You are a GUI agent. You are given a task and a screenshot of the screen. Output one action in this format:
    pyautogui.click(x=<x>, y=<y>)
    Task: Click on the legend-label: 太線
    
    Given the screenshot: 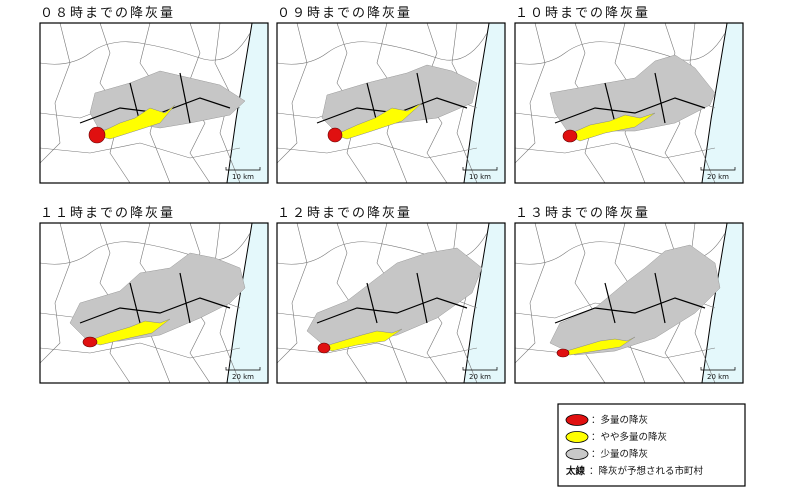 What is the action you would take?
    pyautogui.click(x=576, y=471)
    